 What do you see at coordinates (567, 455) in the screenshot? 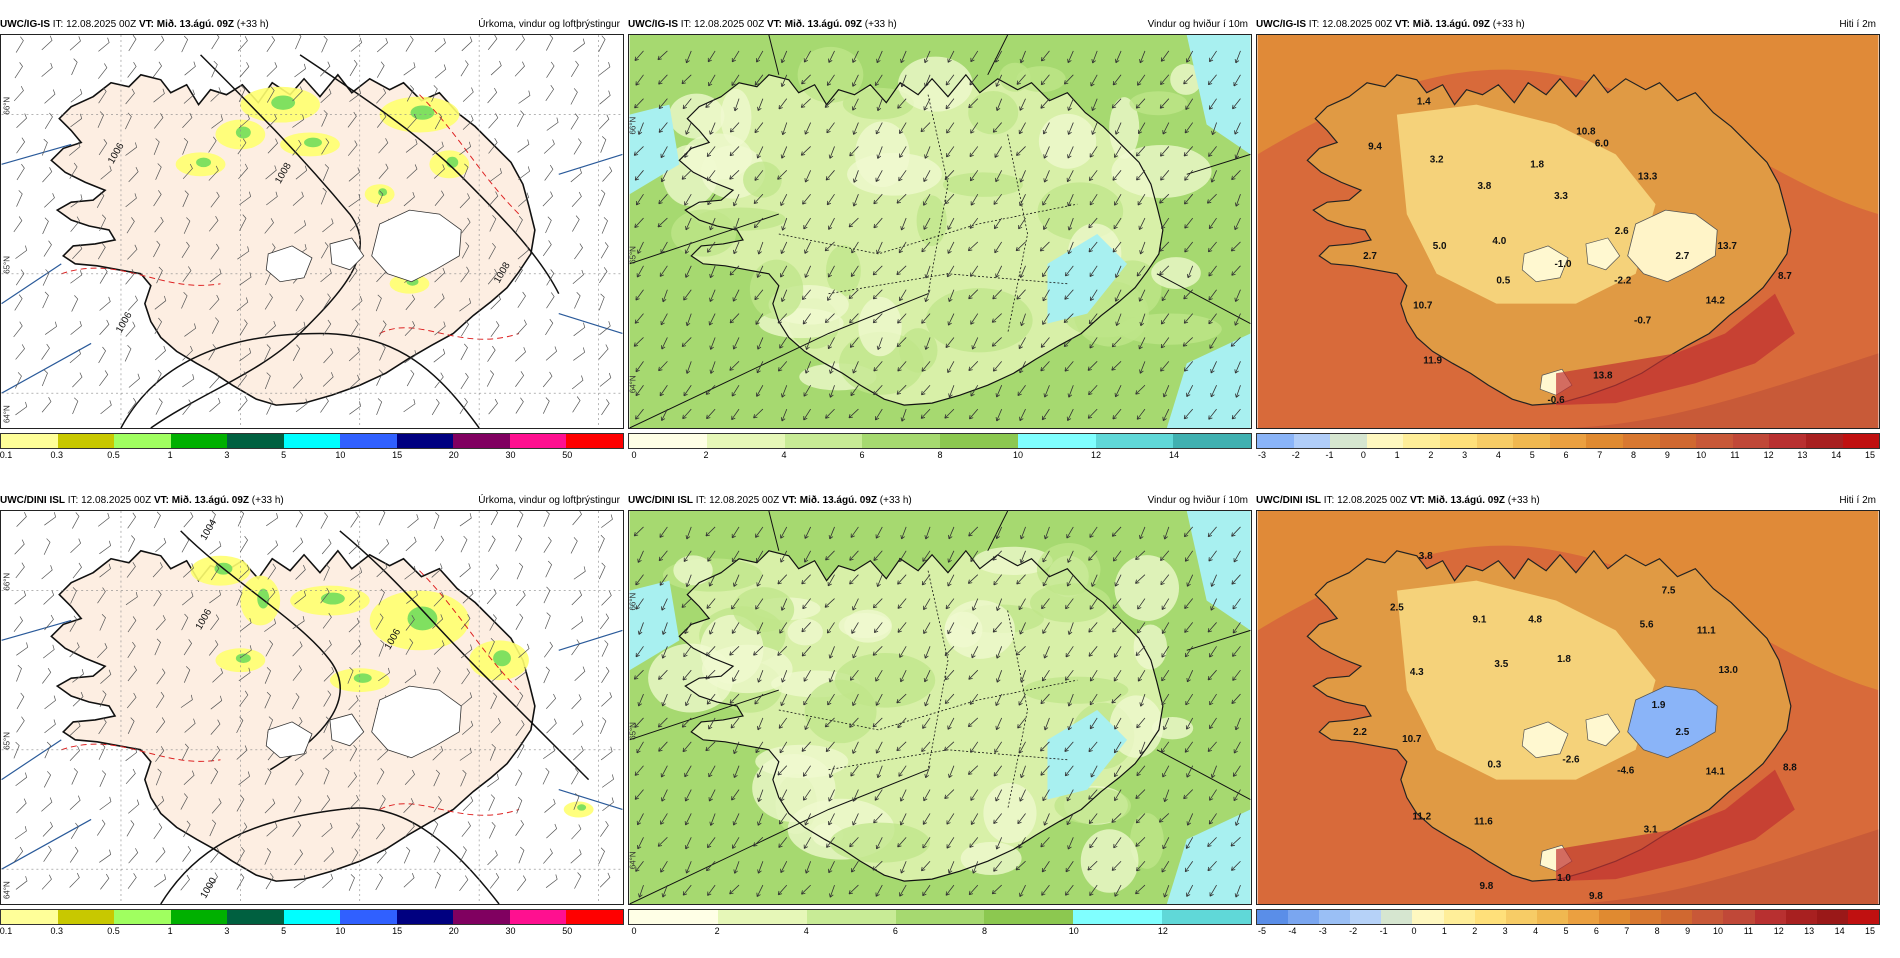
I see `legend-tick-label: 50` at bounding box center [567, 455].